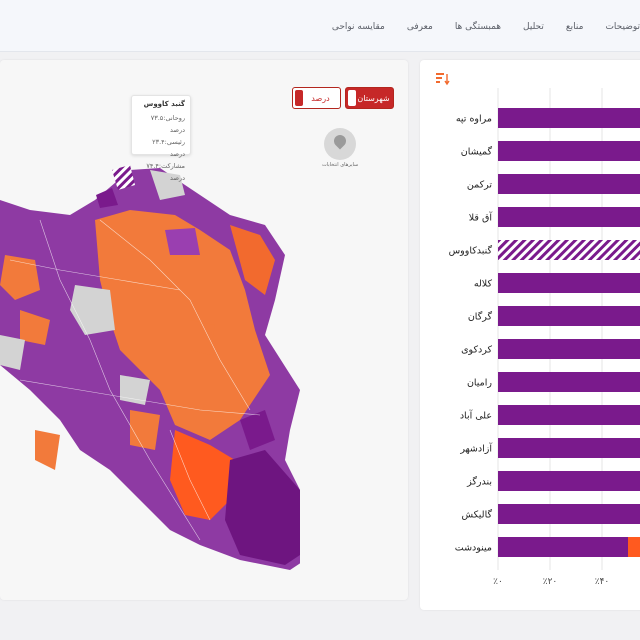 This screenshot has width=640, height=640. Describe the element at coordinates (165, 172) in the screenshot. I see `tooltip-line: مشارکت:۷۴.۴ درصد` at that location.